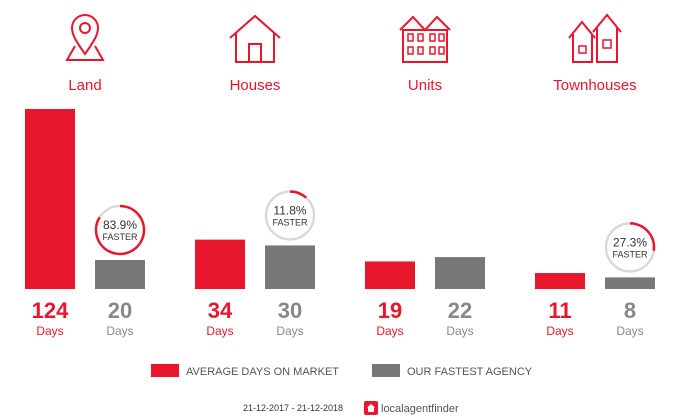  Describe the element at coordinates (420, 409) in the screenshot. I see `brand-name: localagentfinder` at that location.